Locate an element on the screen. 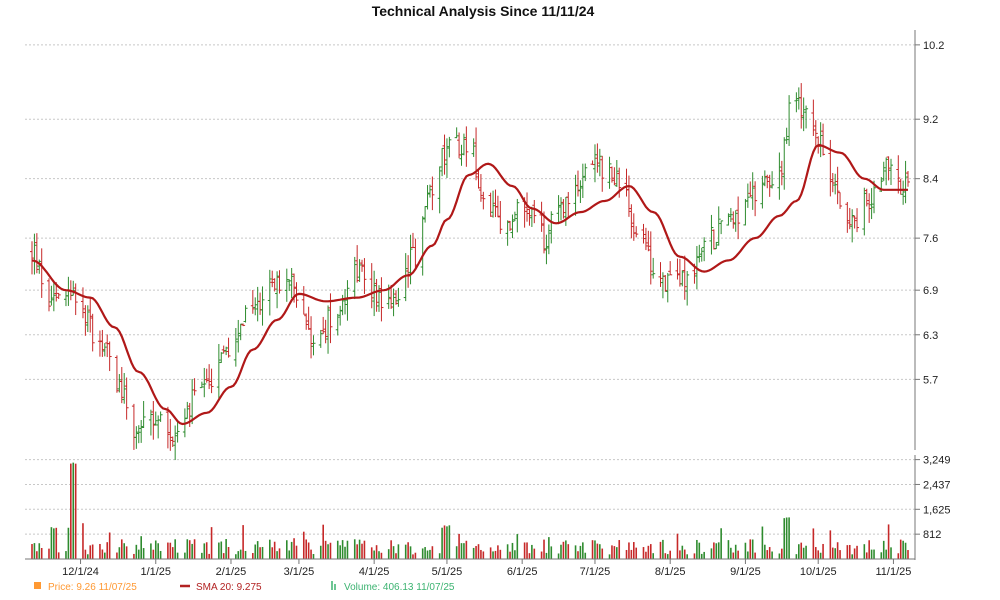 Image resolution: width=1000 pixels, height=600 pixels. price-tick-label: 6.9 is located at coordinates (930, 291).